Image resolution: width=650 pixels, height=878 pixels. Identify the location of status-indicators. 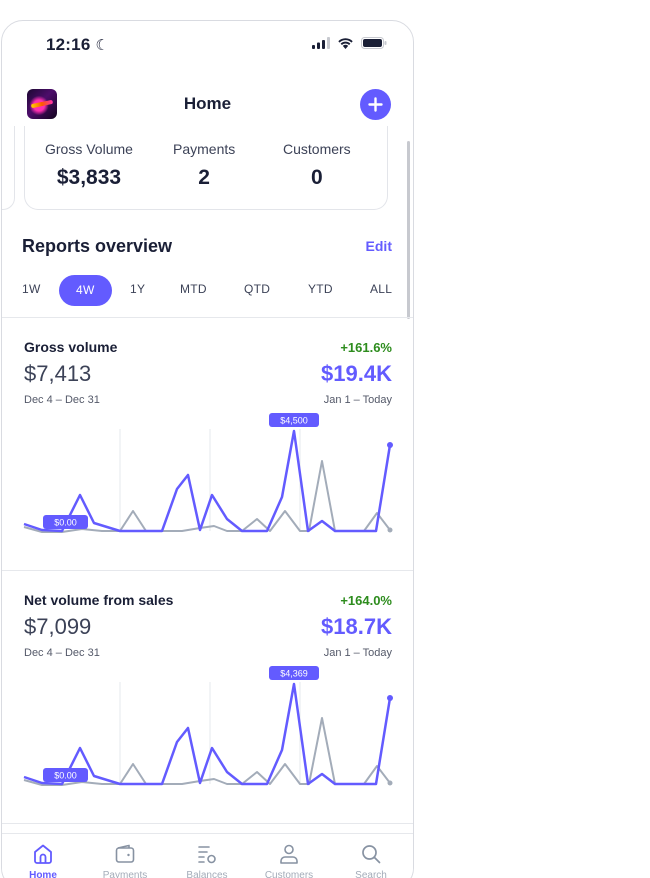
(349, 43).